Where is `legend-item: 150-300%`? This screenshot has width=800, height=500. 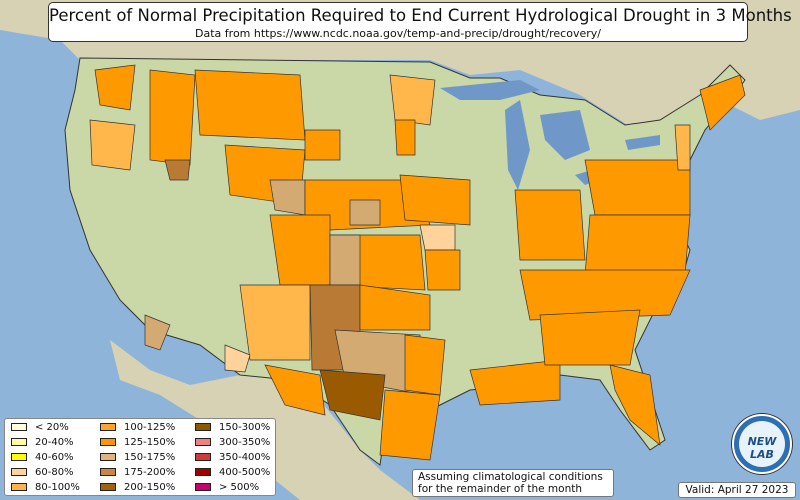 legend-item: 150-300% is located at coordinates (232, 428).